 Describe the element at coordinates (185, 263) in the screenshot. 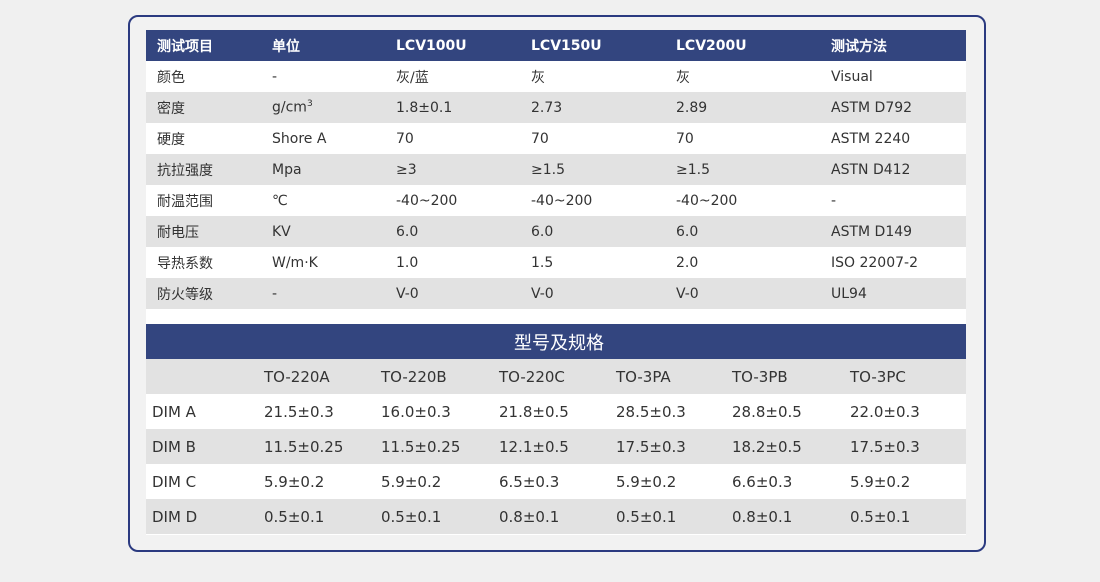

I see `table-cell: 导热系数` at that location.